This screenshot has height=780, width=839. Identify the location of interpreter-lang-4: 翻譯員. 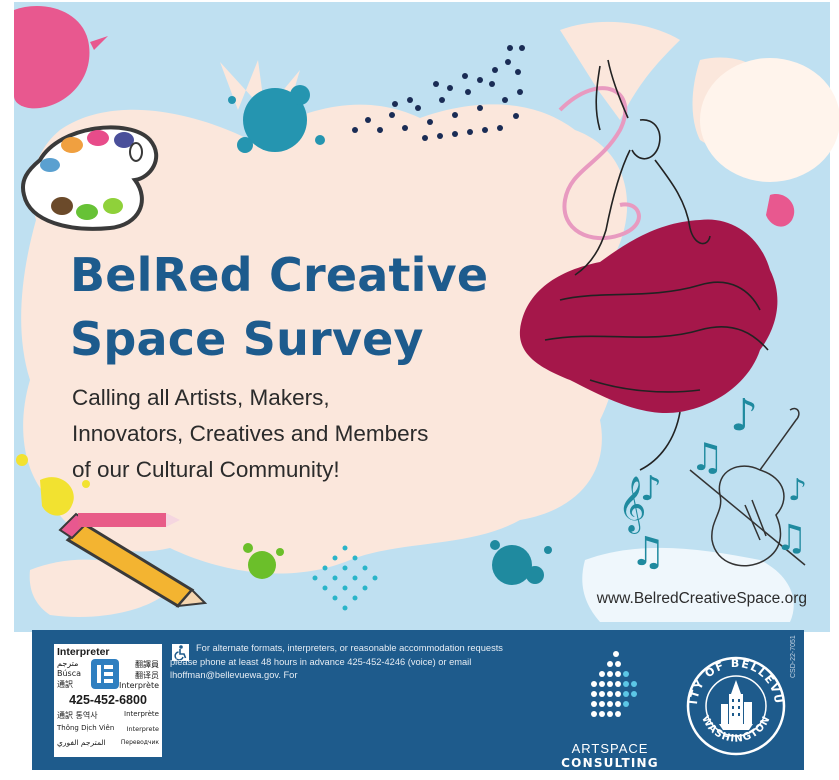
(147, 664).